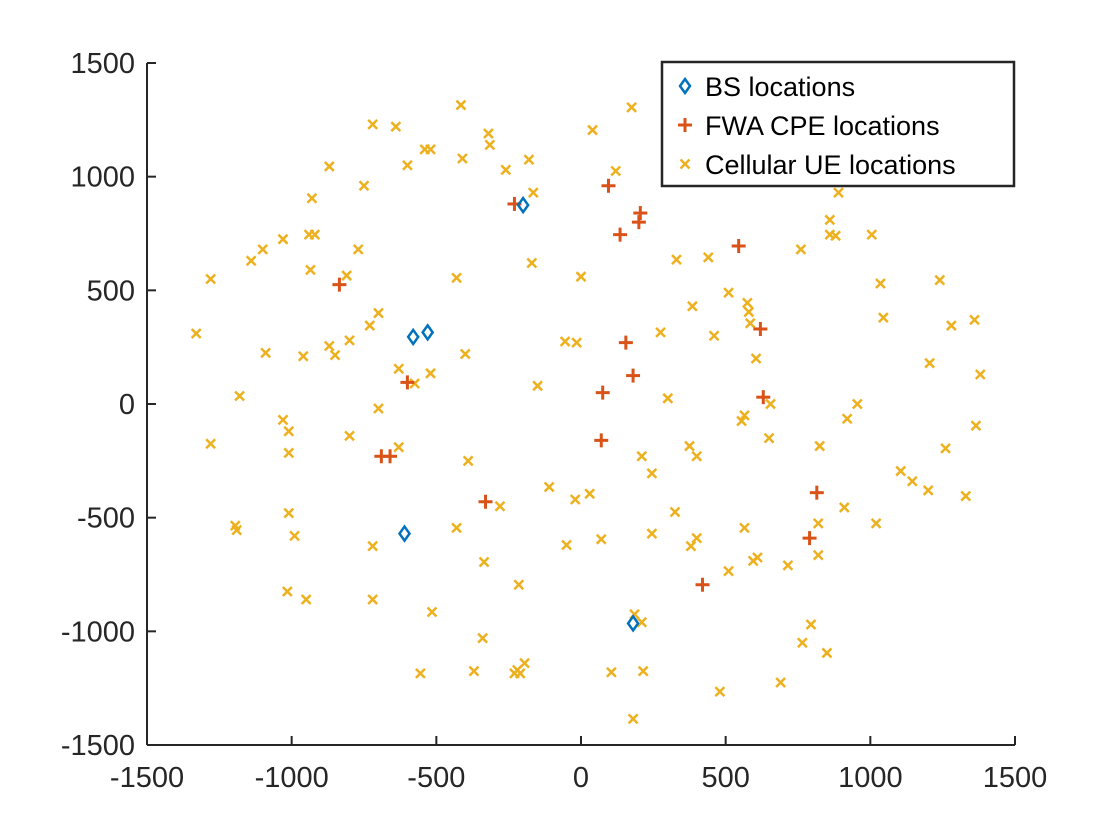 The image size is (1120, 840). What do you see at coordinates (870, 778) in the screenshot?
I see `x-tick-label: 1000` at bounding box center [870, 778].